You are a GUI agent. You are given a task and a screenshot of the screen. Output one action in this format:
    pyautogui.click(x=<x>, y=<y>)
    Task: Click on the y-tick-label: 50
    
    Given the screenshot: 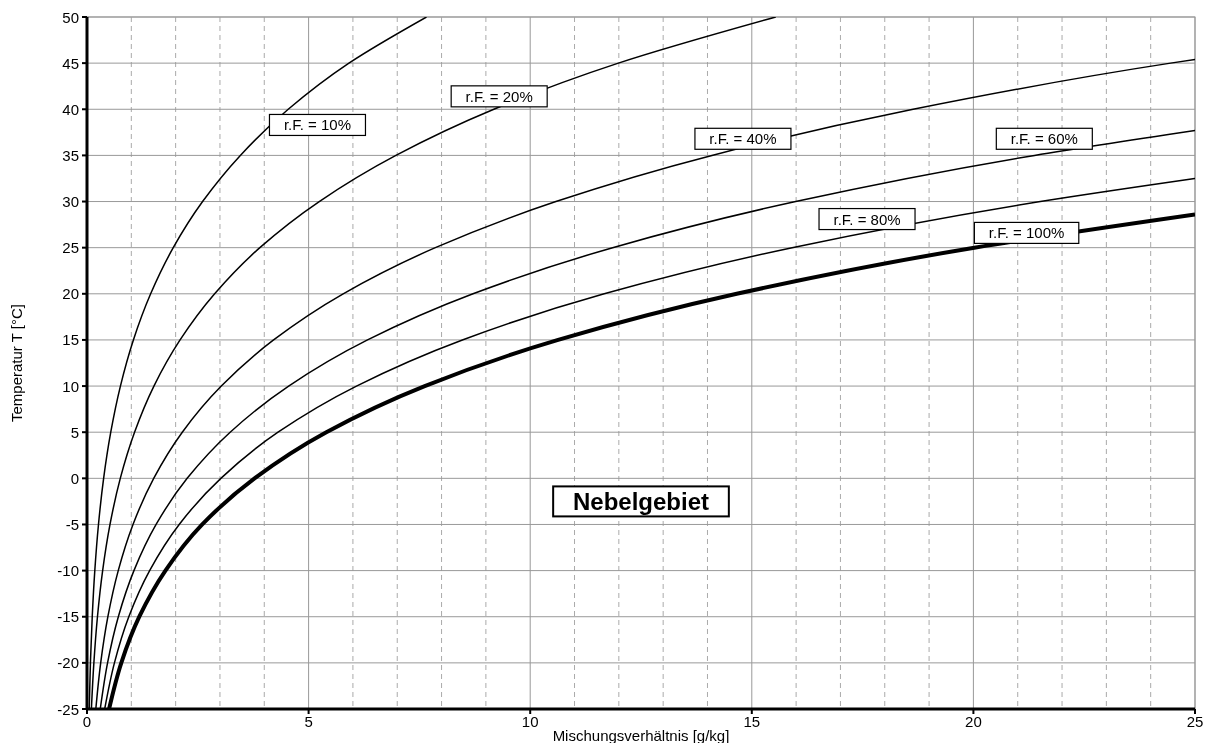 What is the action you would take?
    pyautogui.click(x=70, y=17)
    